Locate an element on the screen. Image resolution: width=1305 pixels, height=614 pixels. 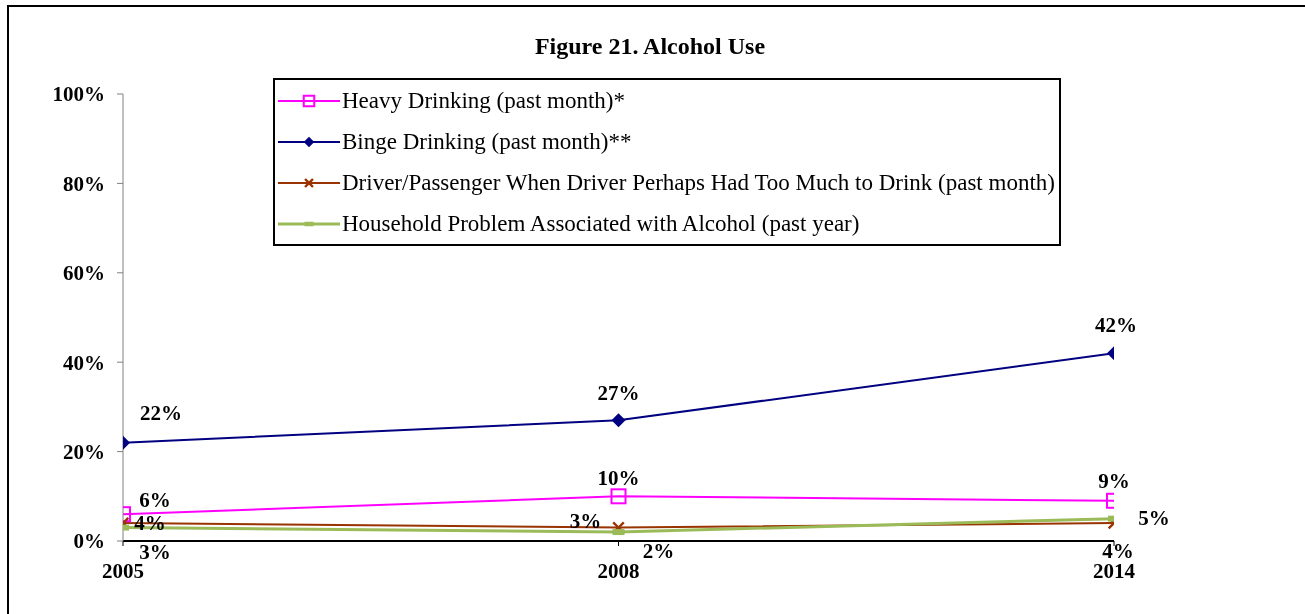
y-tick-label: 80% is located at coordinates (84, 183).